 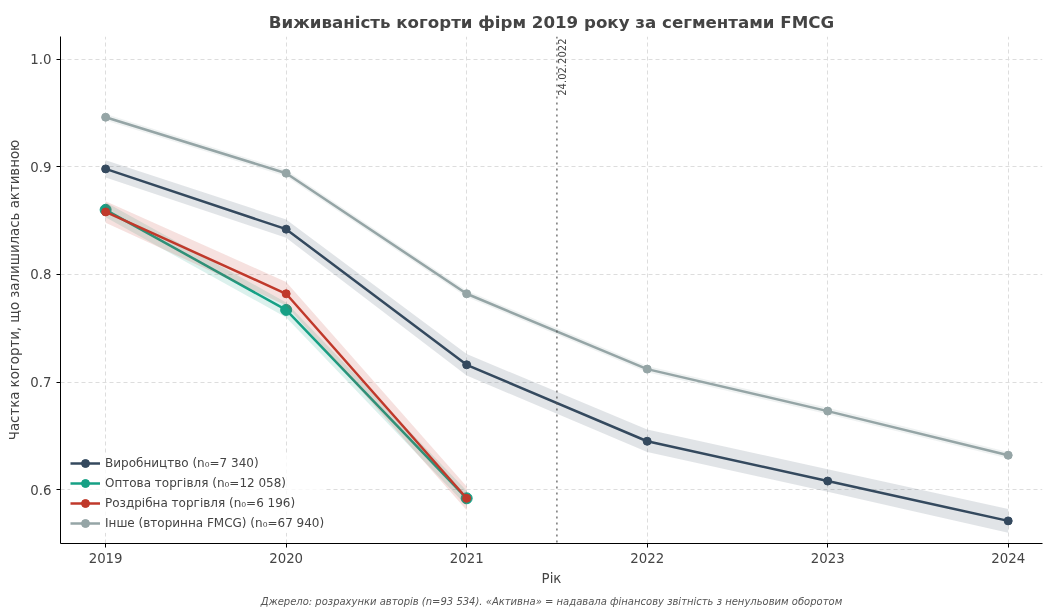 What do you see at coordinates (41, 60) in the screenshot?
I see `y-tick-label: 1.0` at bounding box center [41, 60].